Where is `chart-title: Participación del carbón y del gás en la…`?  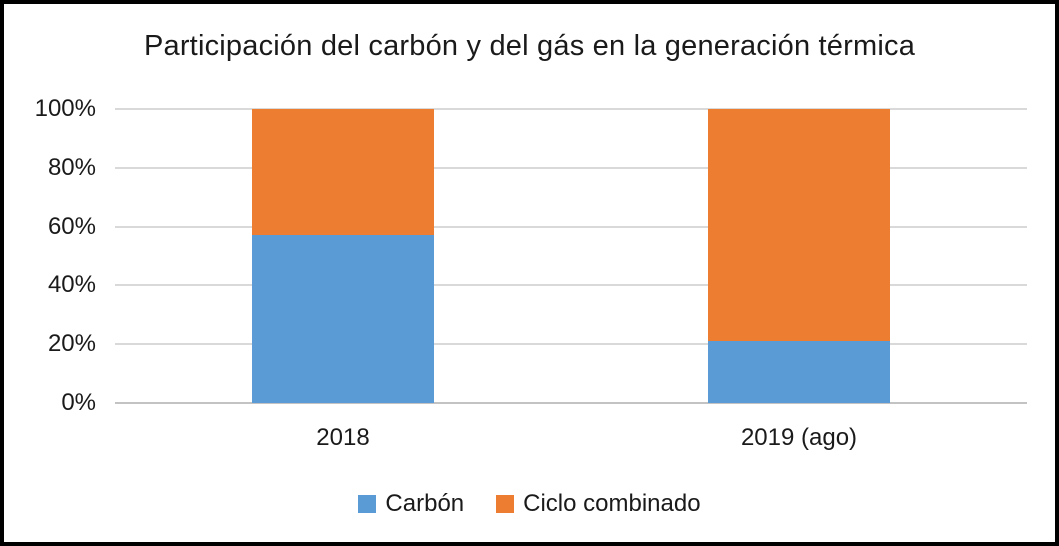 chart-title: Participación del carbón y del gás en la… is located at coordinates (529, 46).